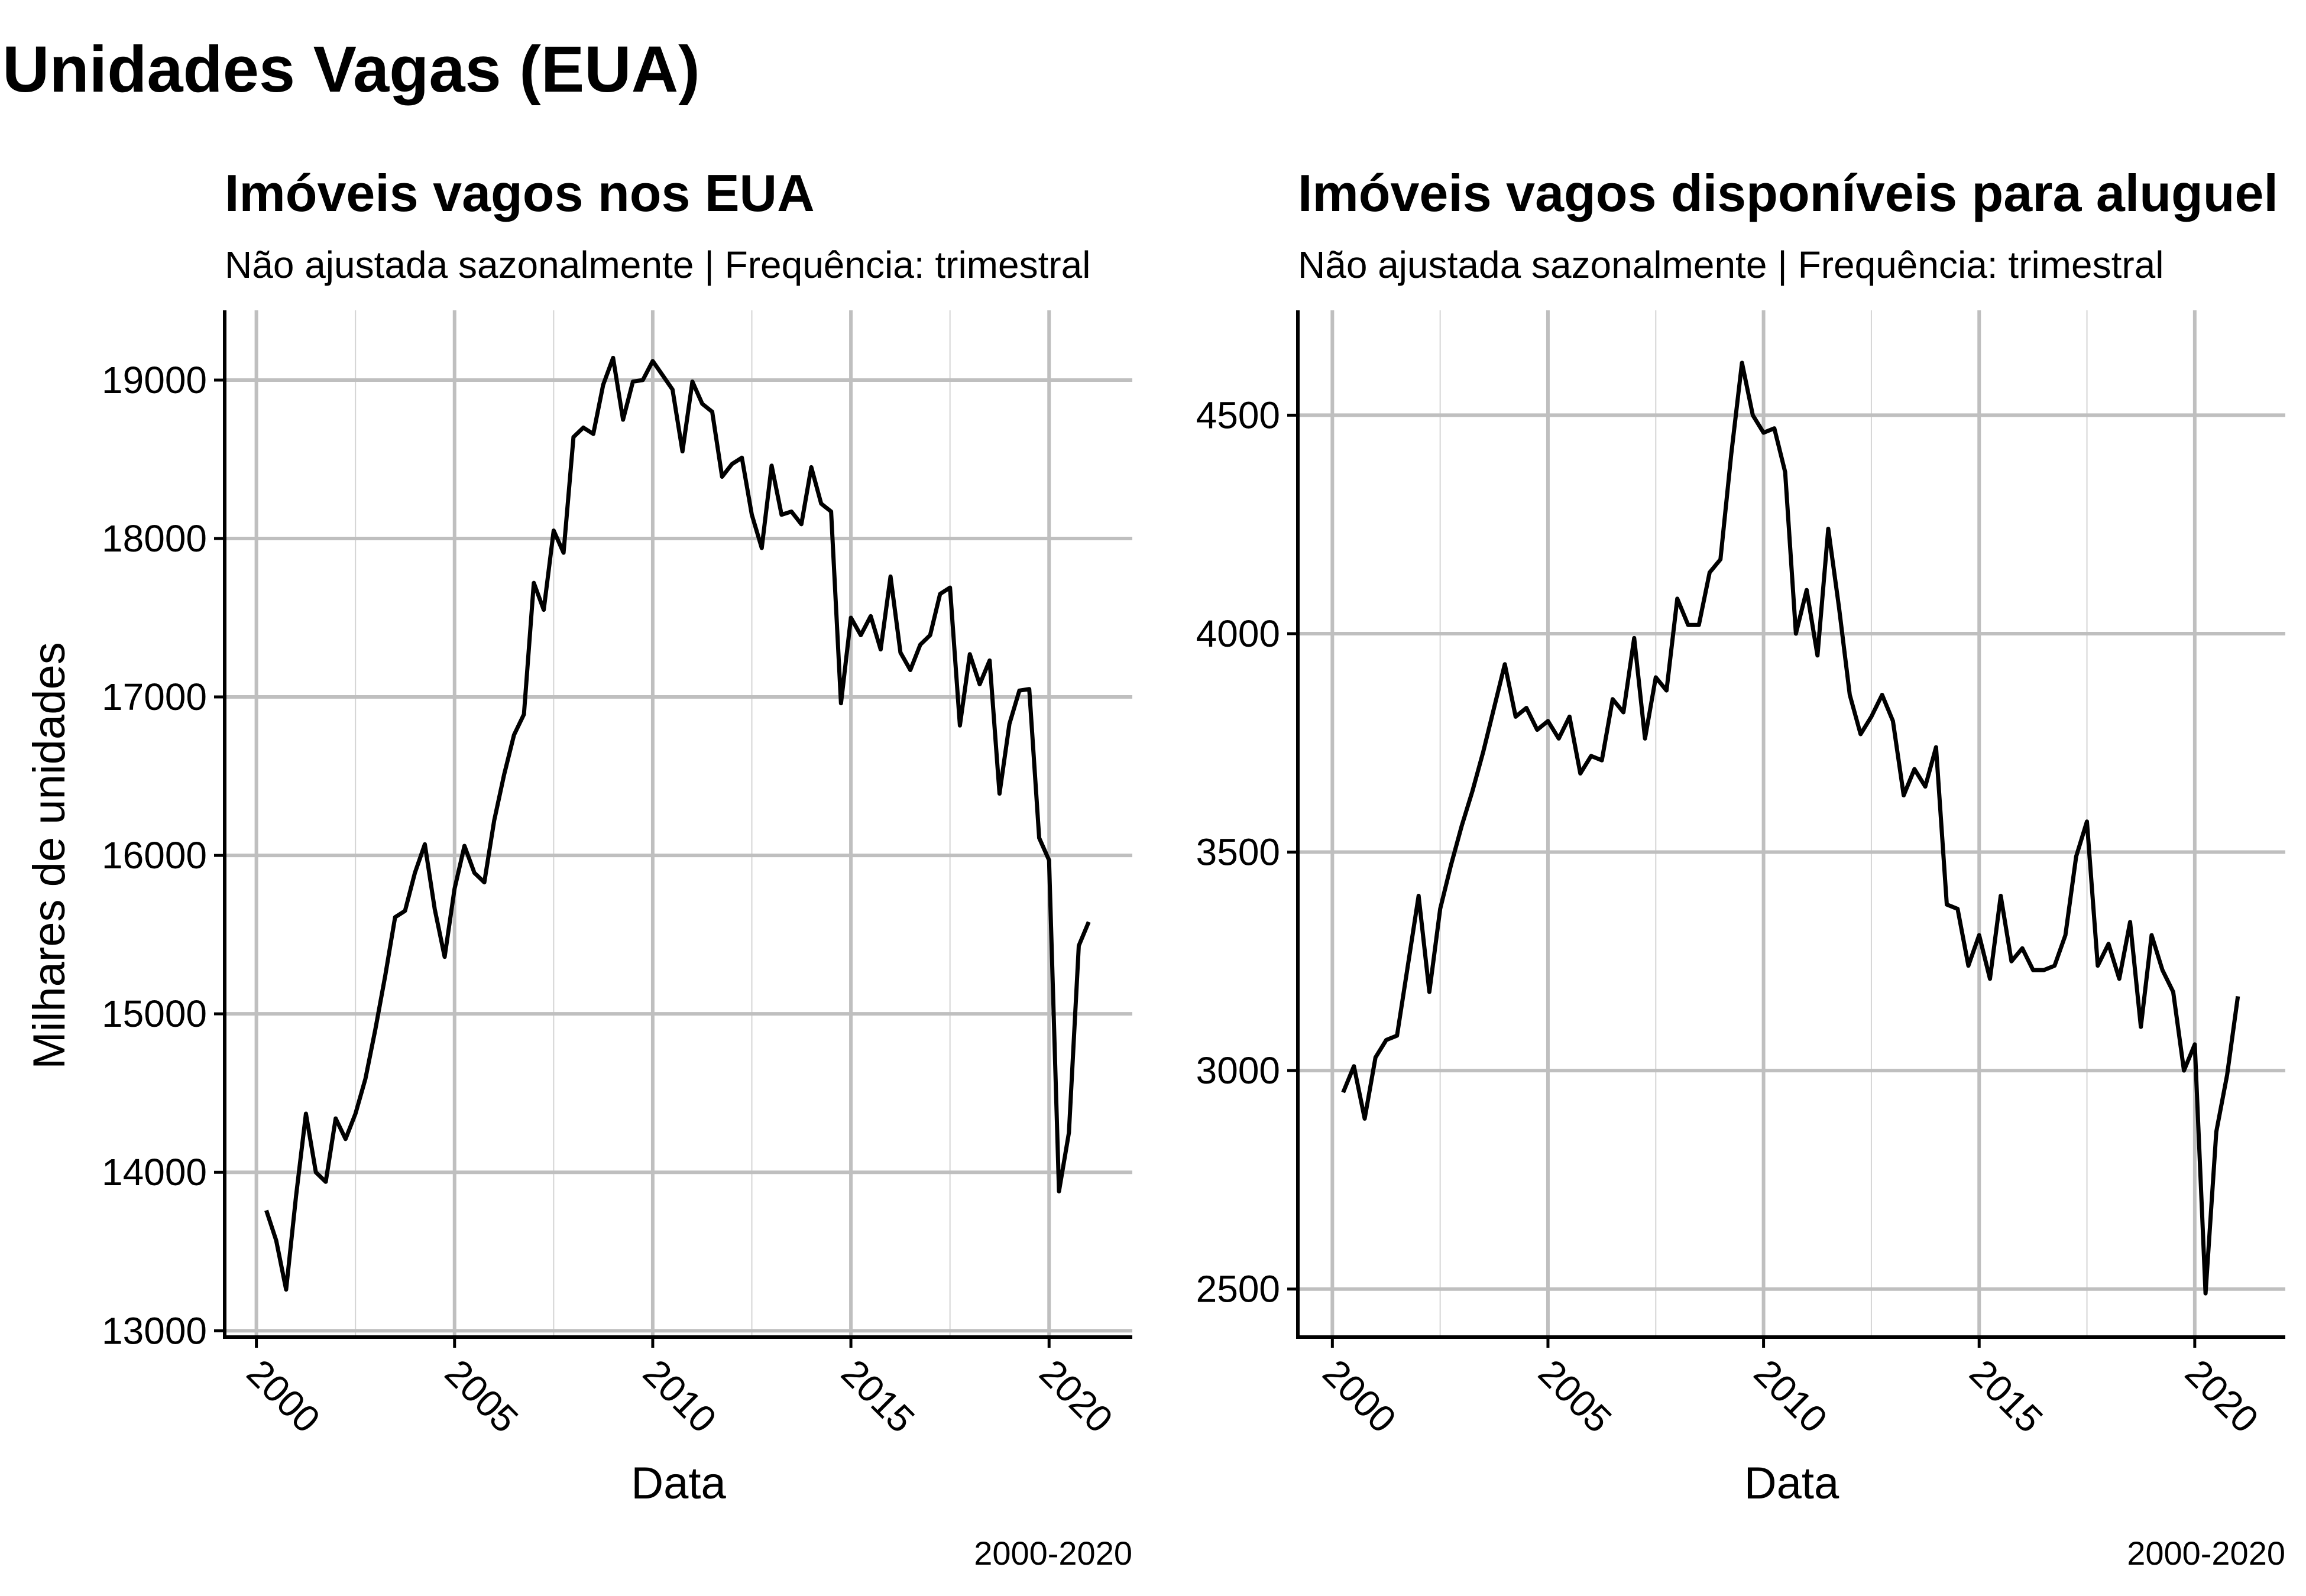 The image size is (2306, 1596). Describe the element at coordinates (351, 69) in the screenshot. I see `main-title: Unidades Vagas (EUA)` at that location.